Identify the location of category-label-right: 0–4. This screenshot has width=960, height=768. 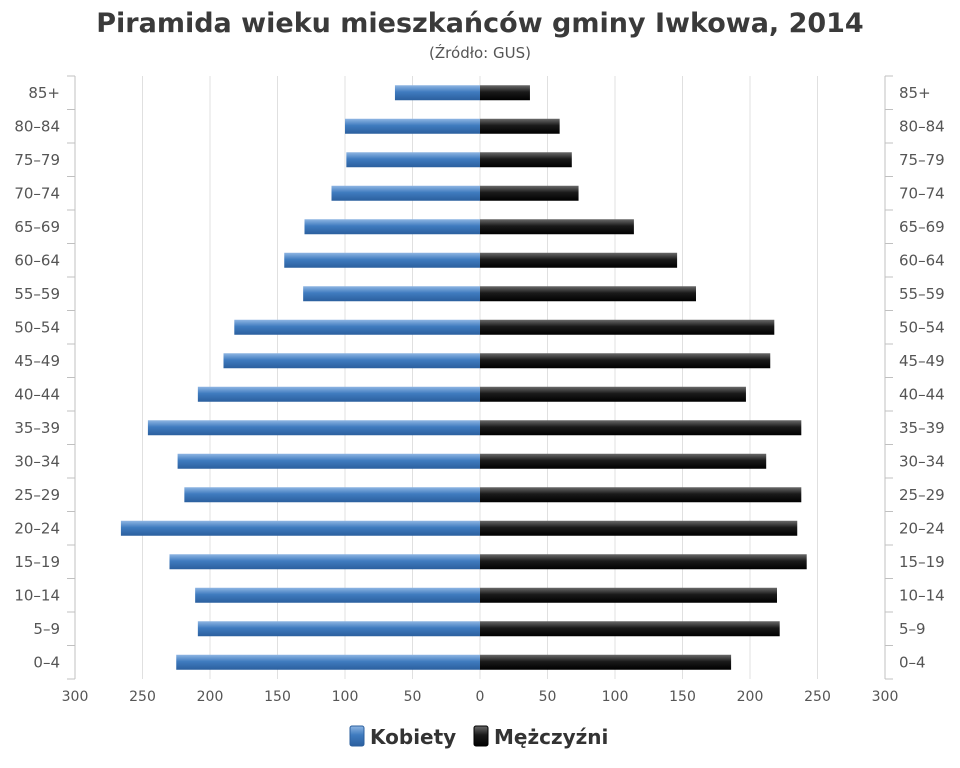
(912, 662).